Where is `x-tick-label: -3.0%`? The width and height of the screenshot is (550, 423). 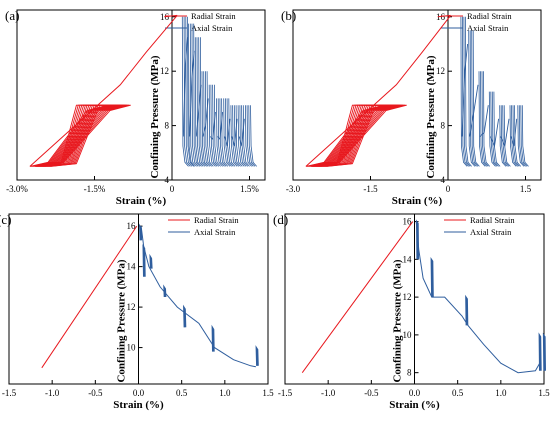
x-tick-label: -3.0% is located at coordinates (17, 189).